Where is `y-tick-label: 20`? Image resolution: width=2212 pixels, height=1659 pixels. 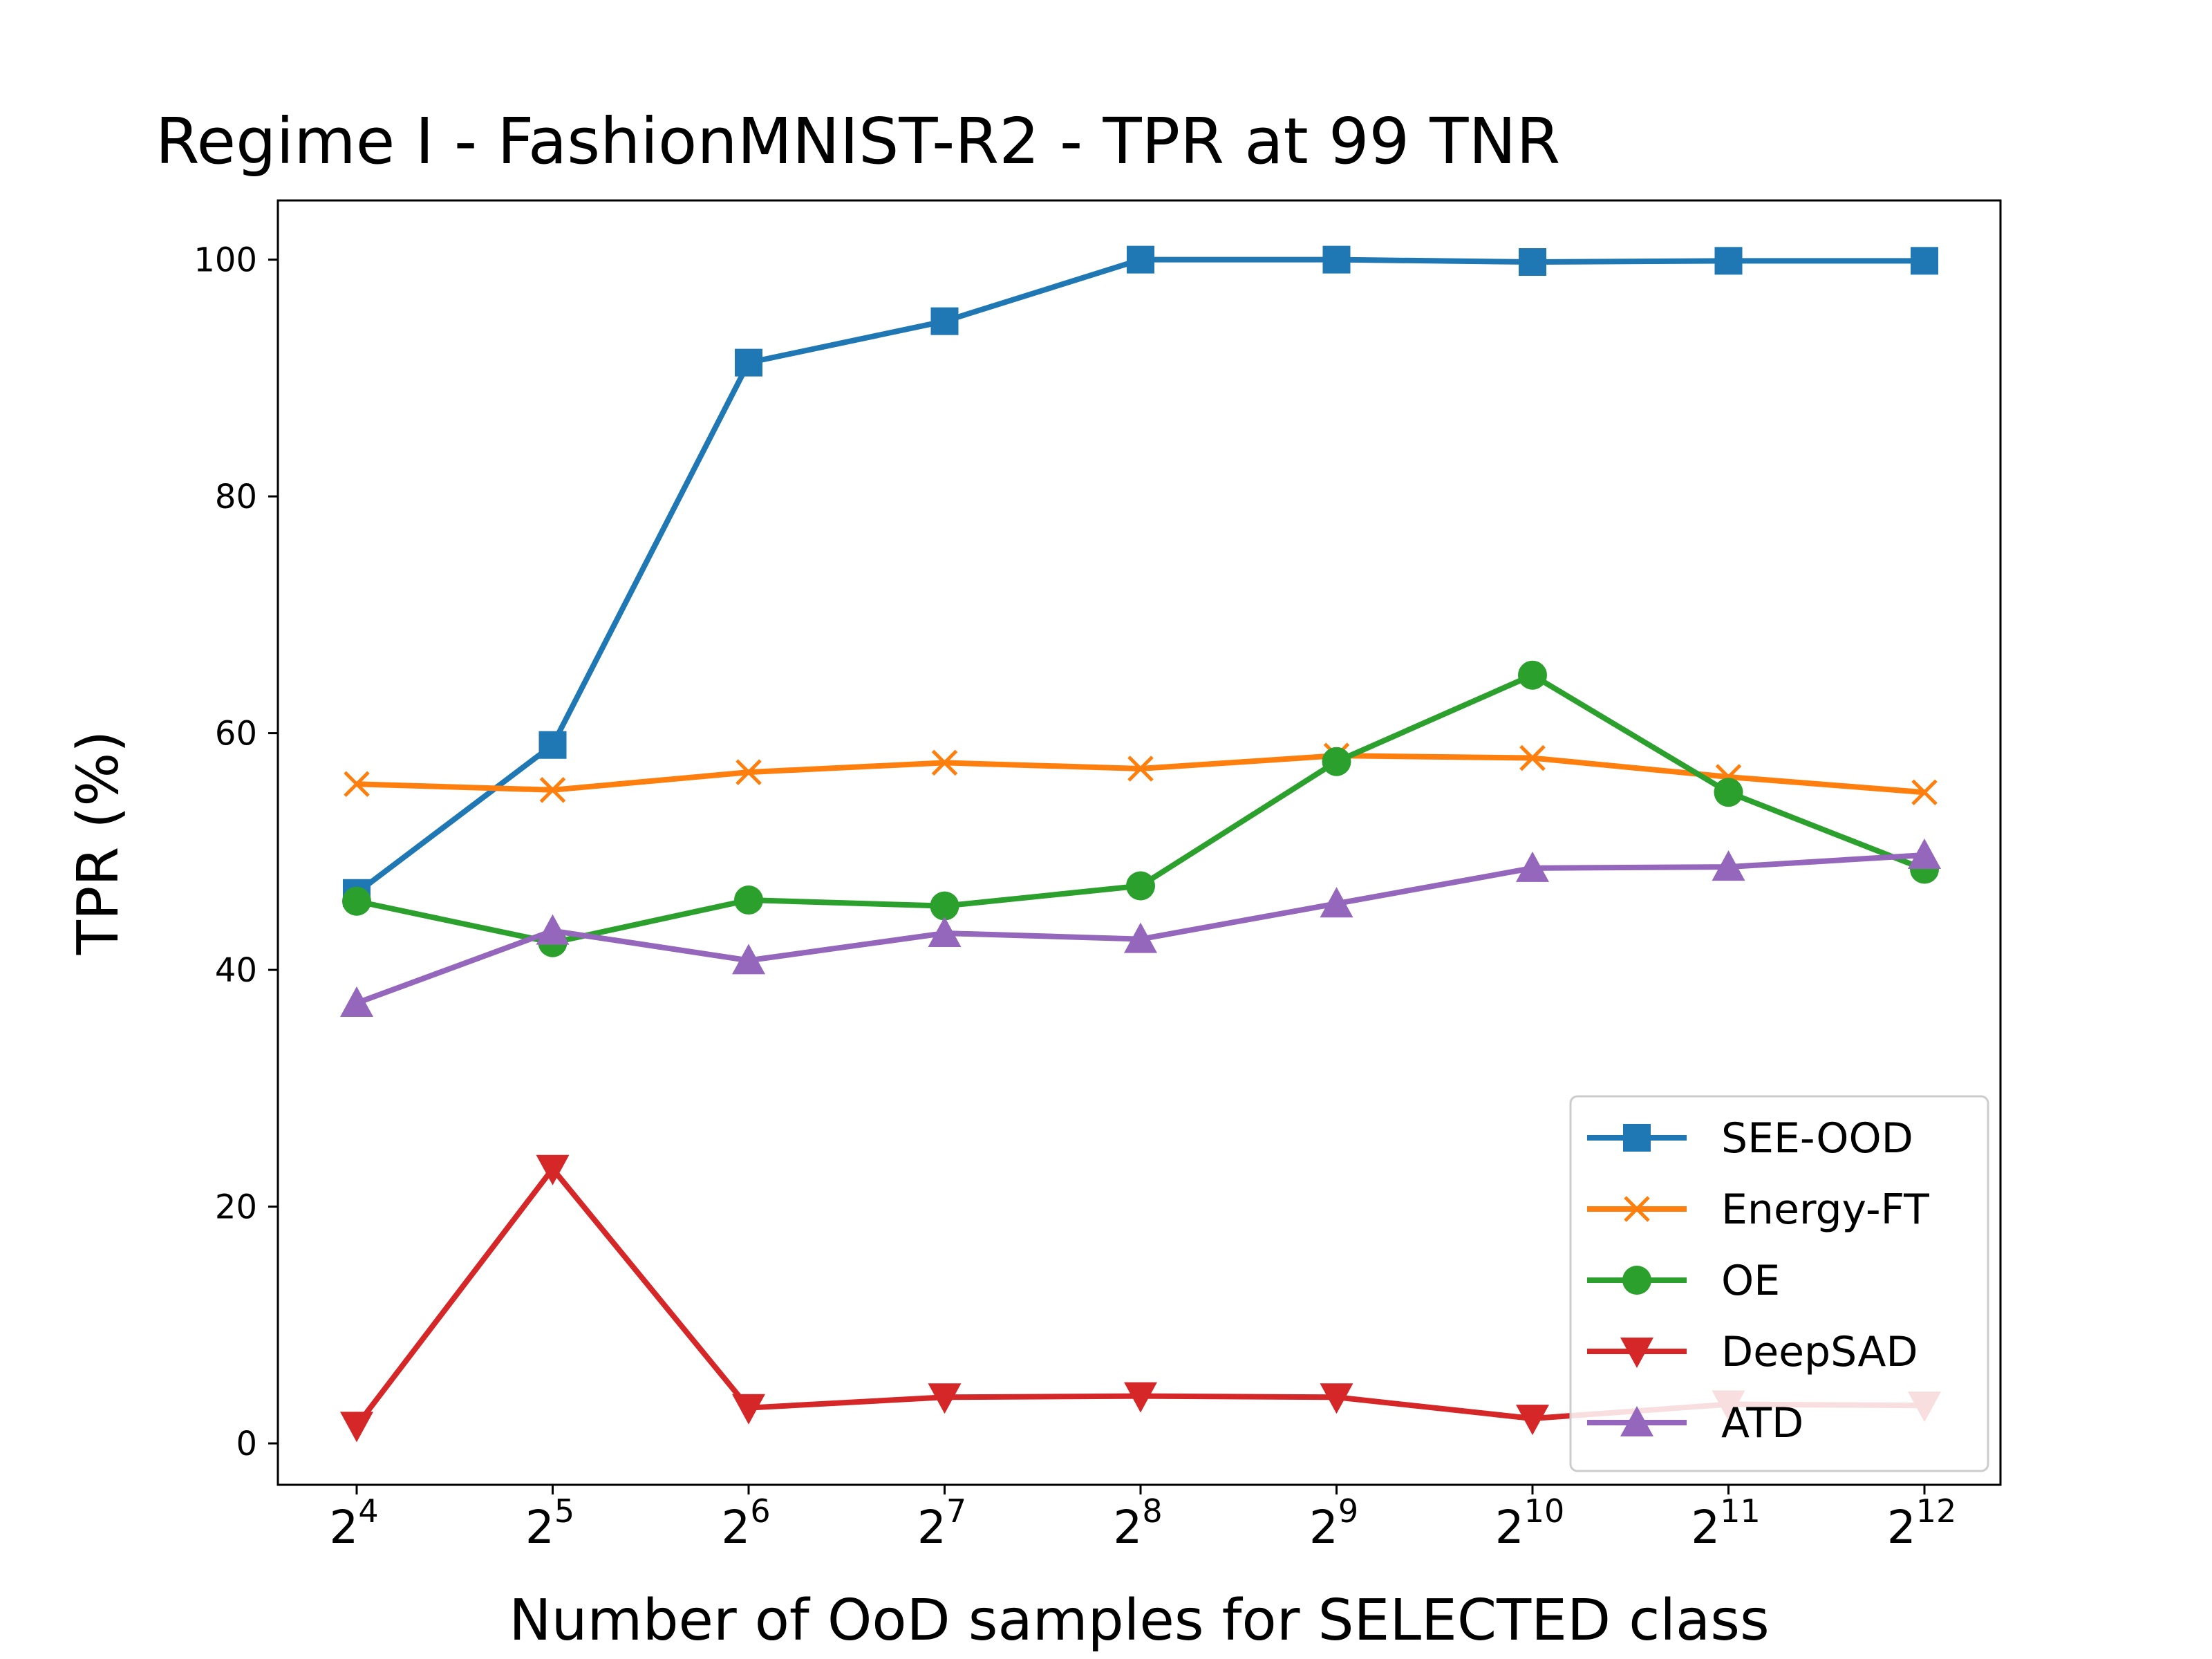
y-tick-label: 20 is located at coordinates (236, 1207).